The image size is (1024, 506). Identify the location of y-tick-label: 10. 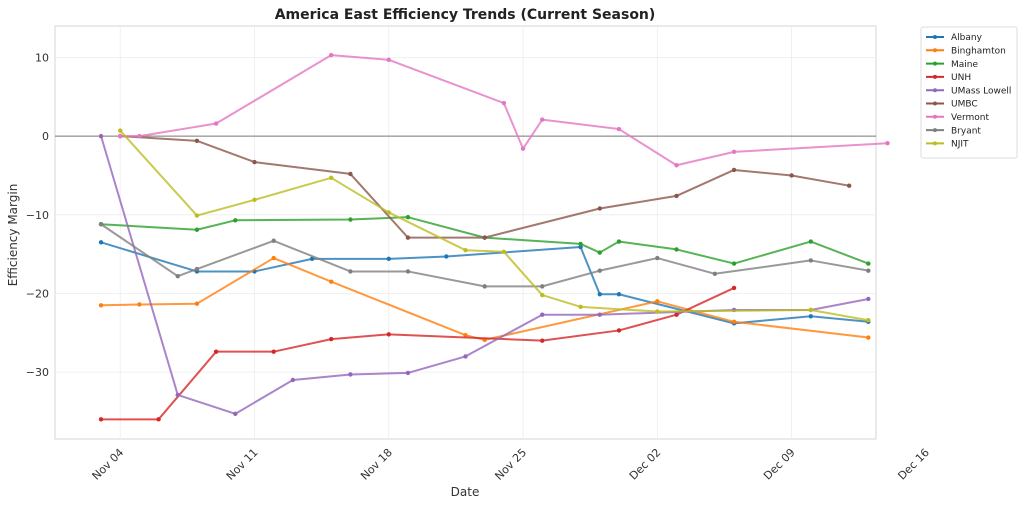
(42, 57).